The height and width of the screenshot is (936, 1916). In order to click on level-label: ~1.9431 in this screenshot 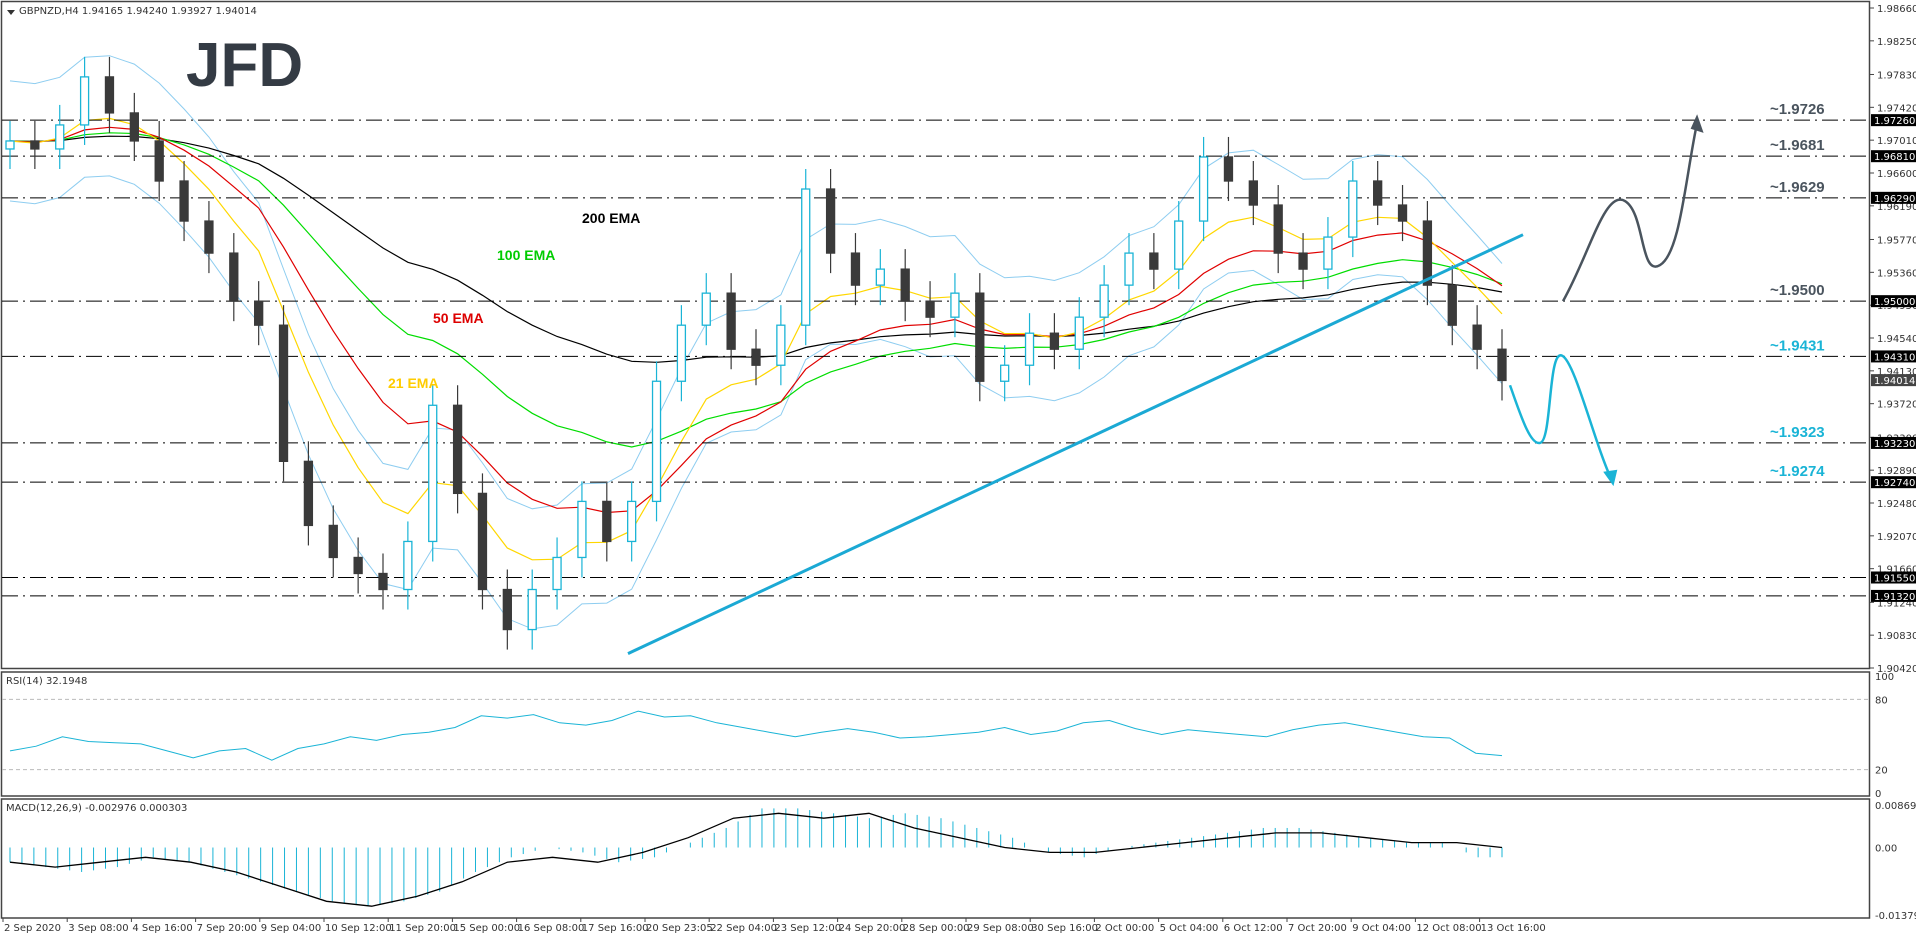, I will do `click(1797, 345)`.